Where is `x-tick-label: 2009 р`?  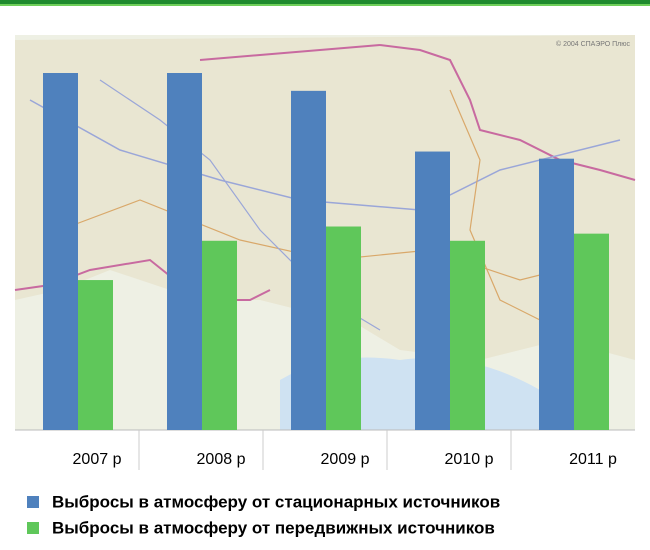
x-tick-label: 2009 р is located at coordinates (345, 459).